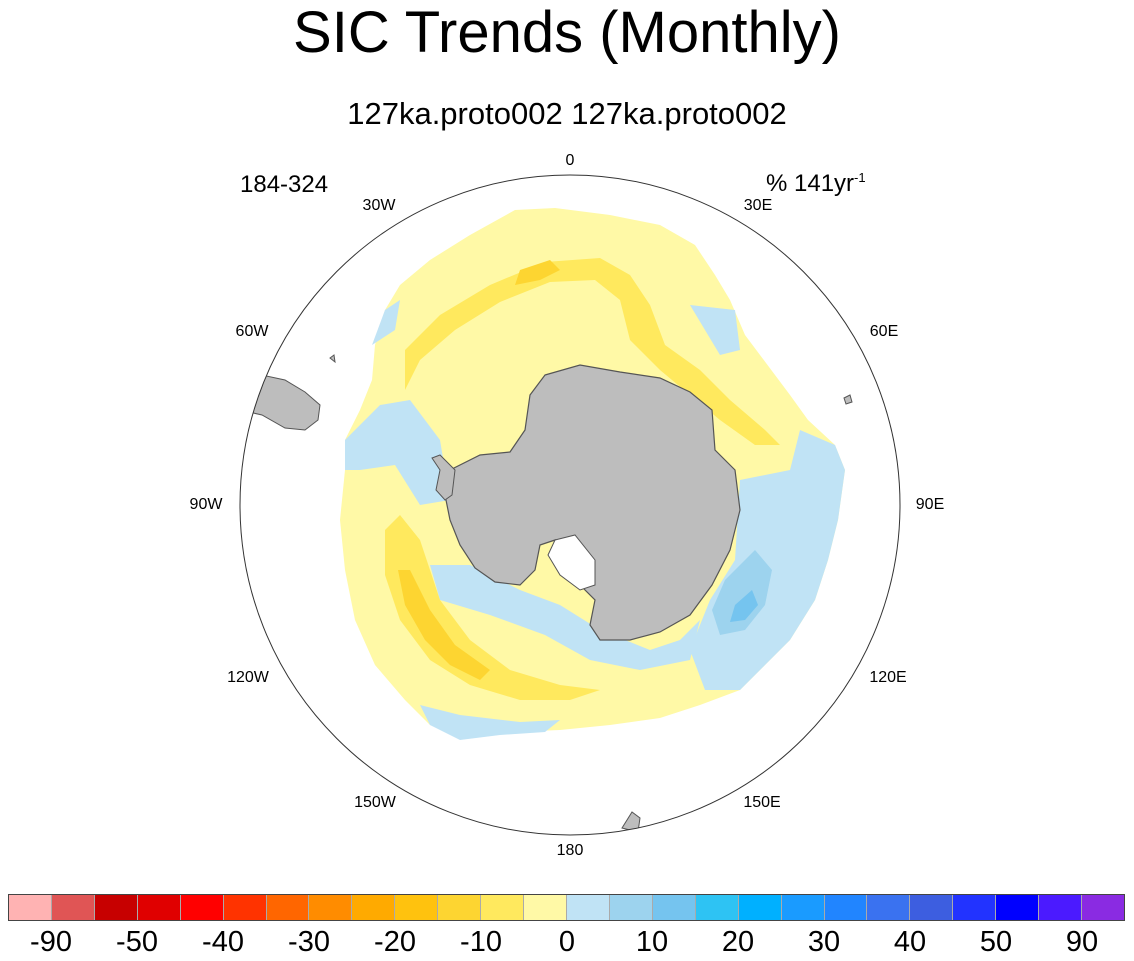 The width and height of the screenshot is (1134, 961). I want to click on colorbar-tick-label: 0, so click(567, 942).